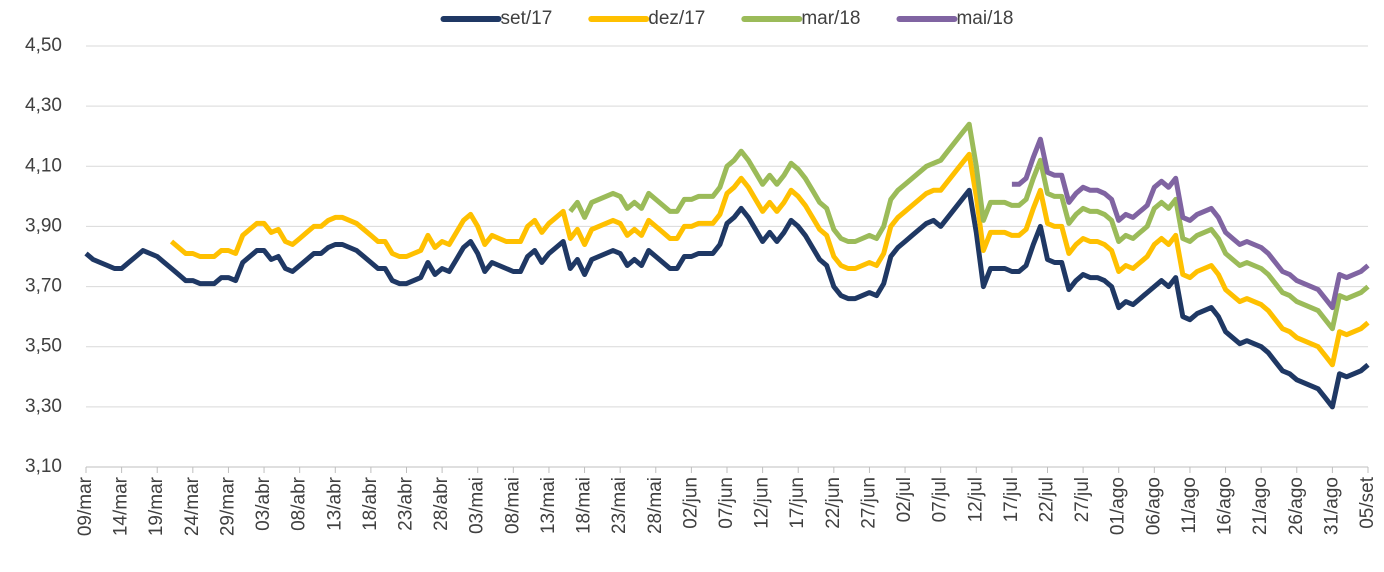 The image size is (1384, 572). What do you see at coordinates (156, 506) in the screenshot?
I see `x-tick-label: 19/mar` at bounding box center [156, 506].